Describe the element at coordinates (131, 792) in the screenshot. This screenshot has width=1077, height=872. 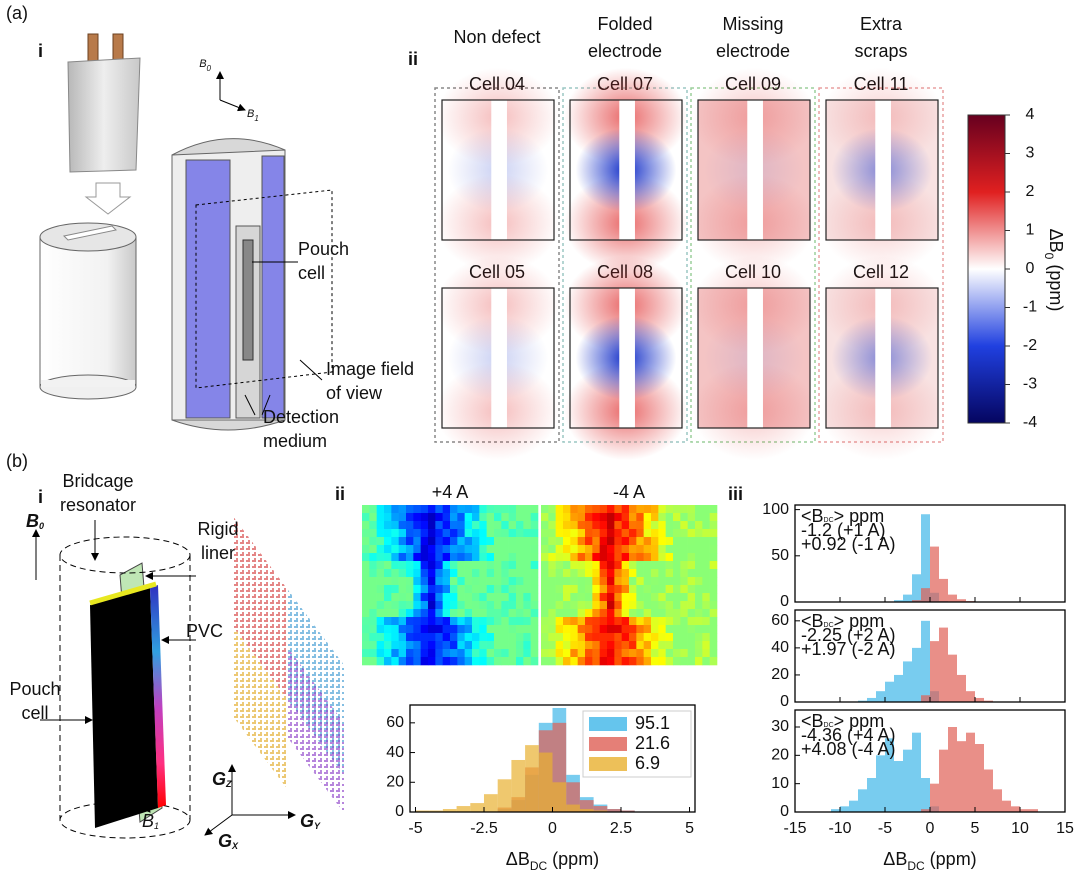
I see `b1-arrow` at that location.